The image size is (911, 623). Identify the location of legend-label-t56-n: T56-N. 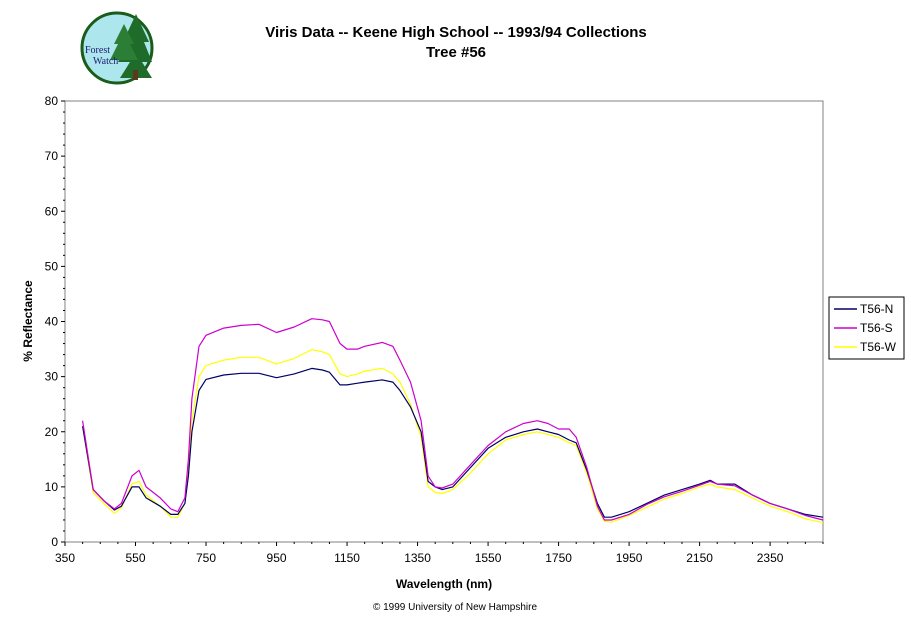
(876, 309).